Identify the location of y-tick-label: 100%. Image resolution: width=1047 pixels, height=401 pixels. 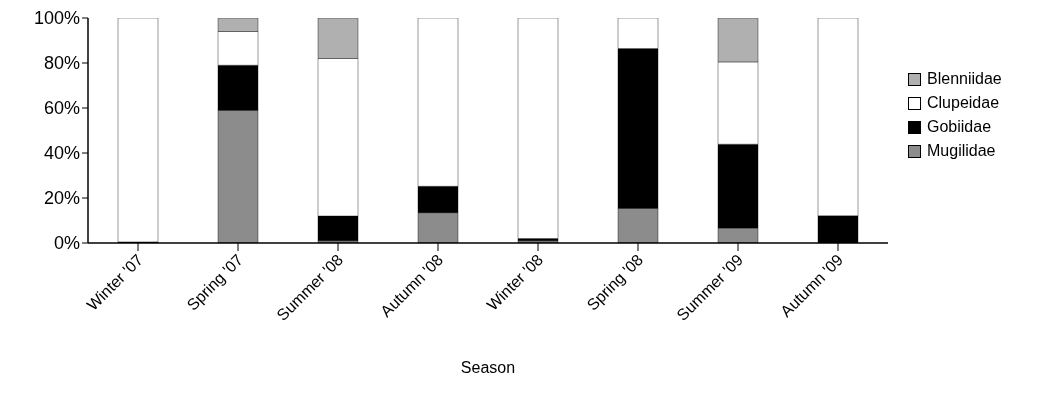
(56, 18).